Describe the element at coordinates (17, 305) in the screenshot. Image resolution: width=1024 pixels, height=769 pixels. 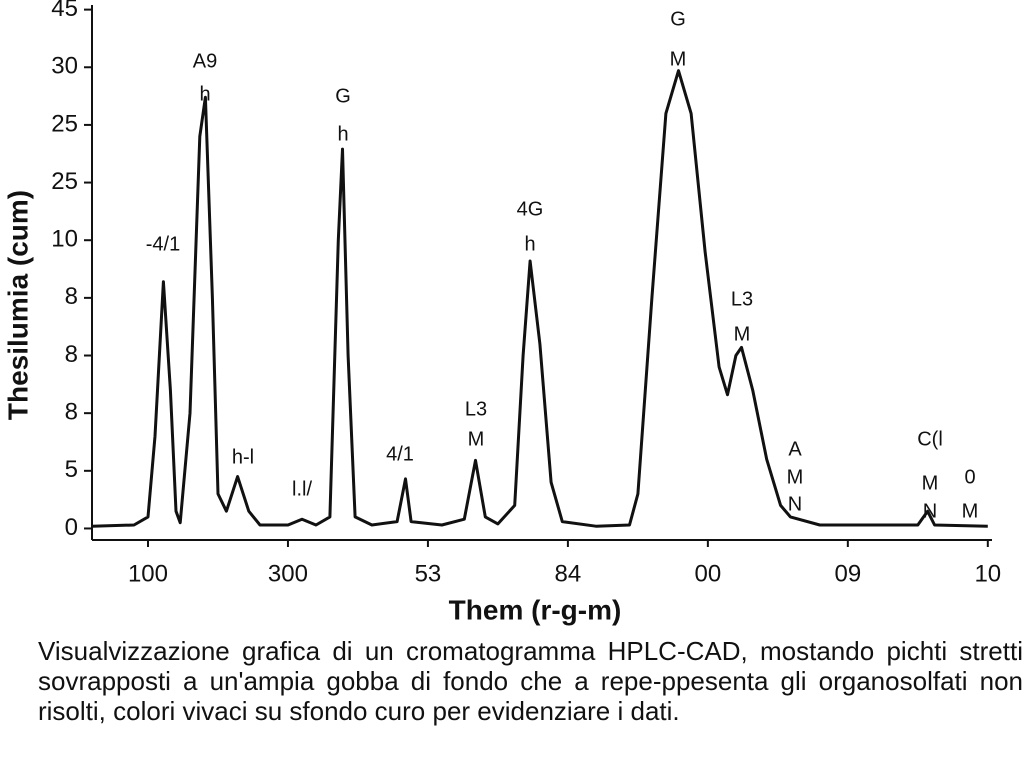
I see `y-axis-label: Thesilumia (cum)` at that location.